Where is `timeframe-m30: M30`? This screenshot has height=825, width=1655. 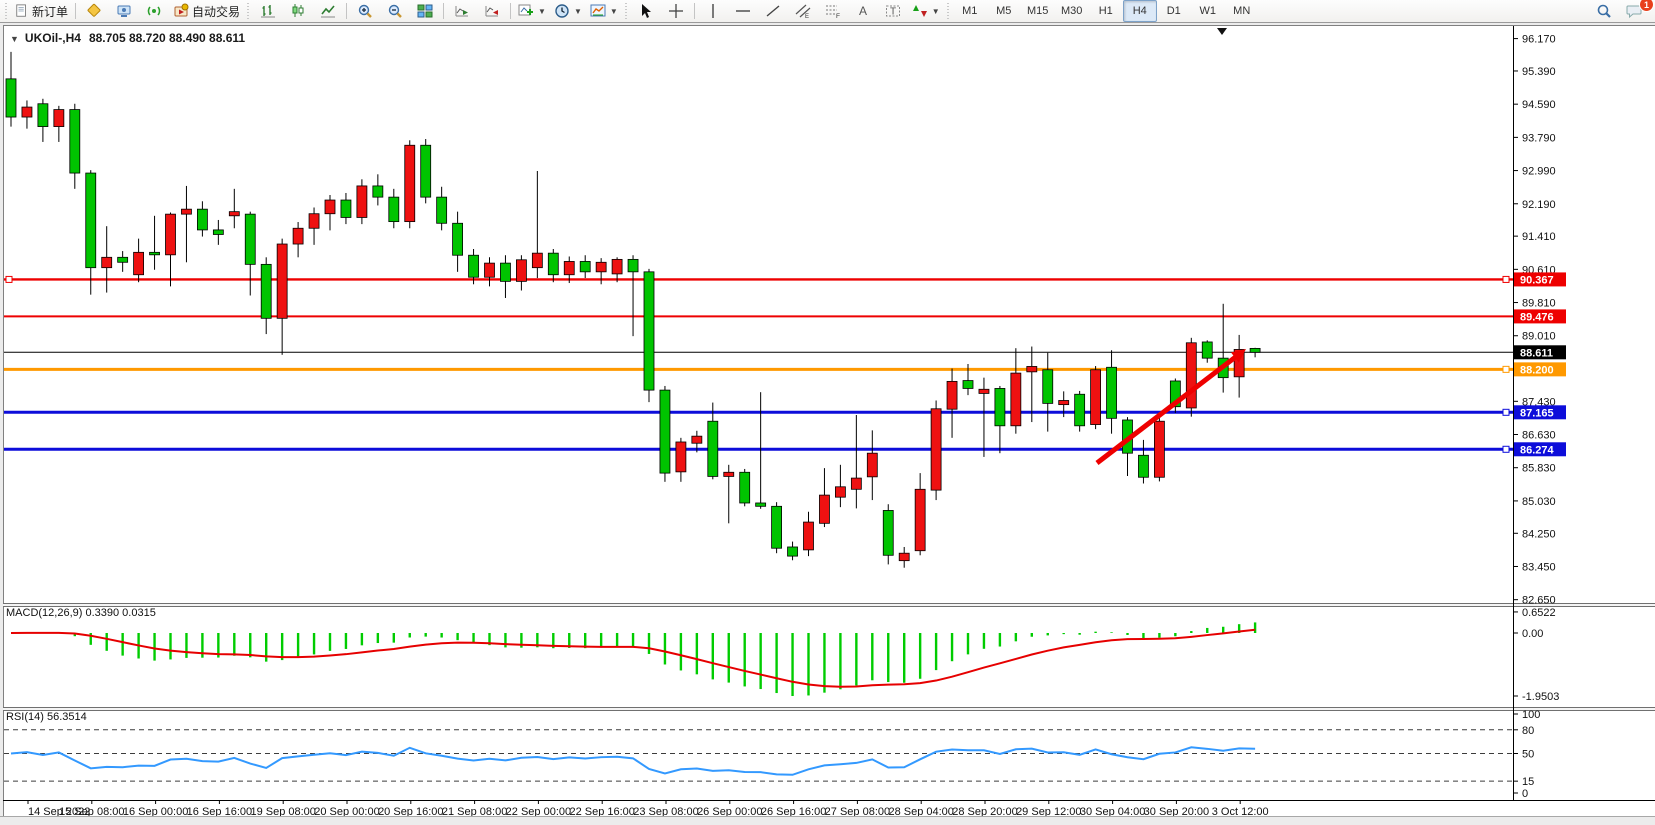
timeframe-m30: M30 is located at coordinates (1072, 11).